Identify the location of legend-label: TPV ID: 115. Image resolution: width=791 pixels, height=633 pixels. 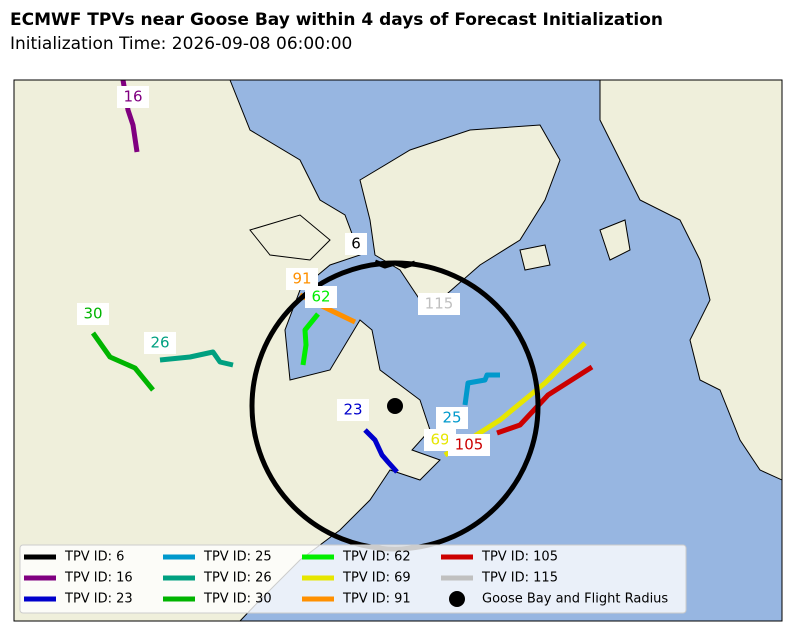
(519, 578).